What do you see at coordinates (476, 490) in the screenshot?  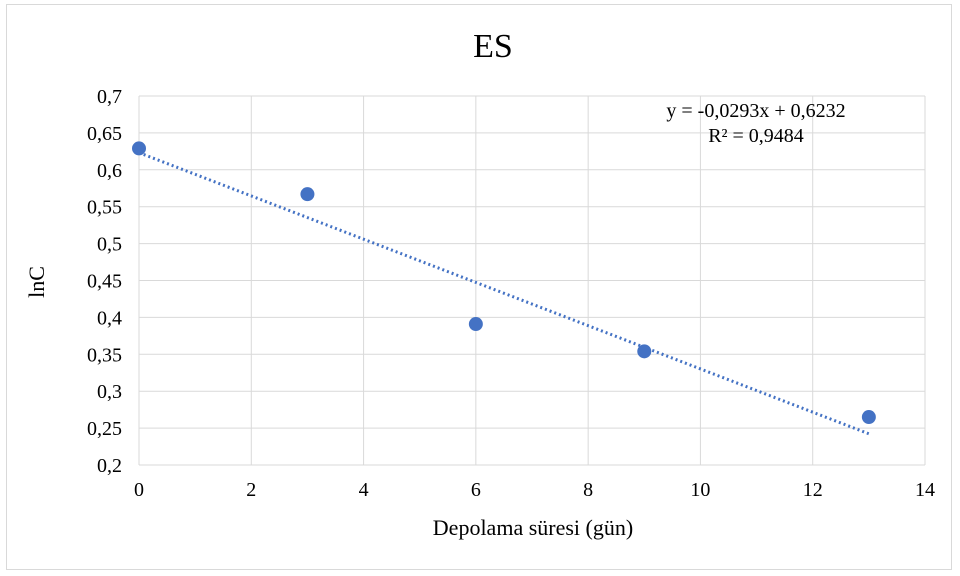 I see `x-tick-label: 6` at bounding box center [476, 490].